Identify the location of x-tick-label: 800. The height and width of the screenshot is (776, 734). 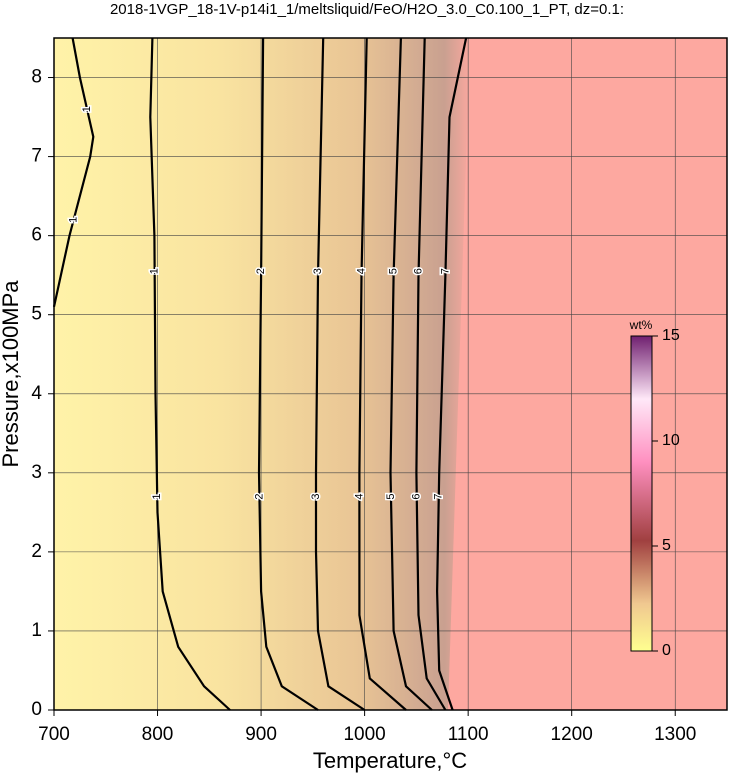
(158, 734).